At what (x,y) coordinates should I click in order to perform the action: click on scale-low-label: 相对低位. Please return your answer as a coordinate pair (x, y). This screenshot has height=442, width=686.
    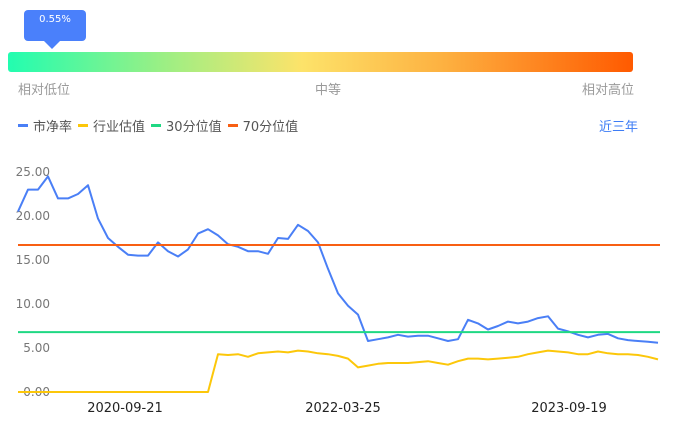
    Looking at the image, I should click on (44, 90).